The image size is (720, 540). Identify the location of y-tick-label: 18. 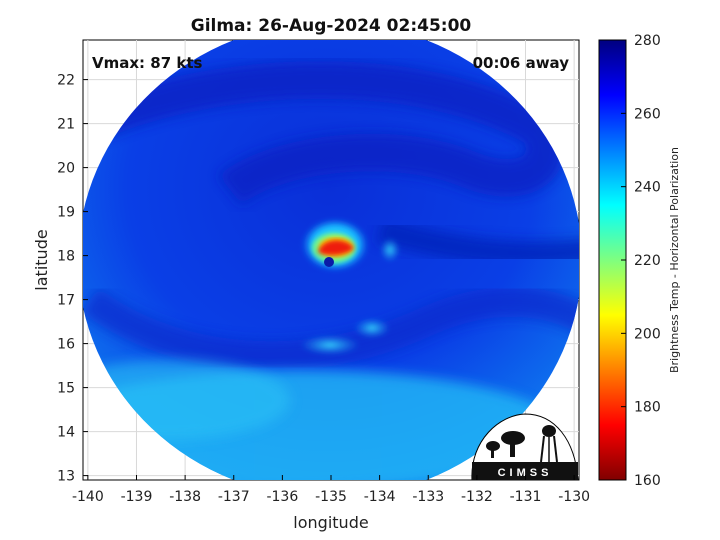
(66, 257).